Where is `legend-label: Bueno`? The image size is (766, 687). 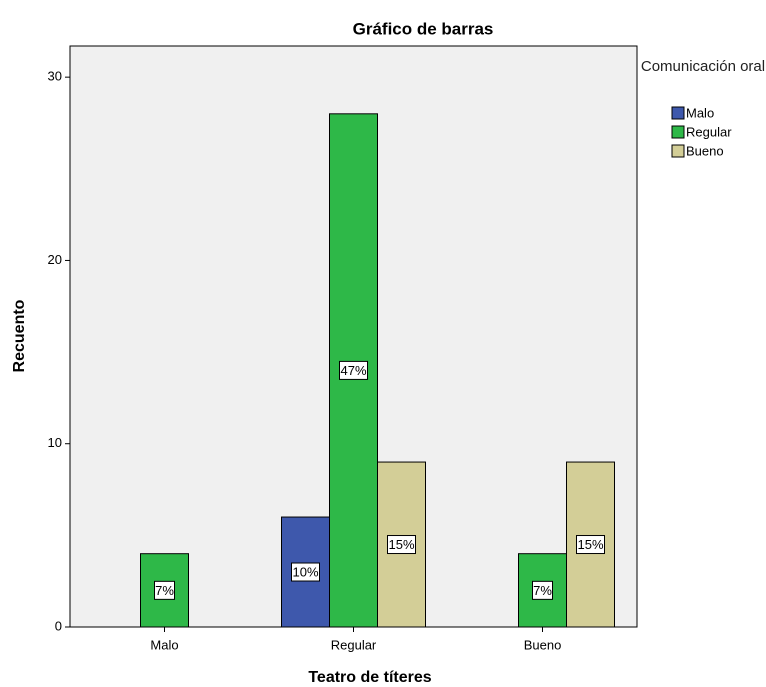 legend-label: Bueno is located at coordinates (705, 150).